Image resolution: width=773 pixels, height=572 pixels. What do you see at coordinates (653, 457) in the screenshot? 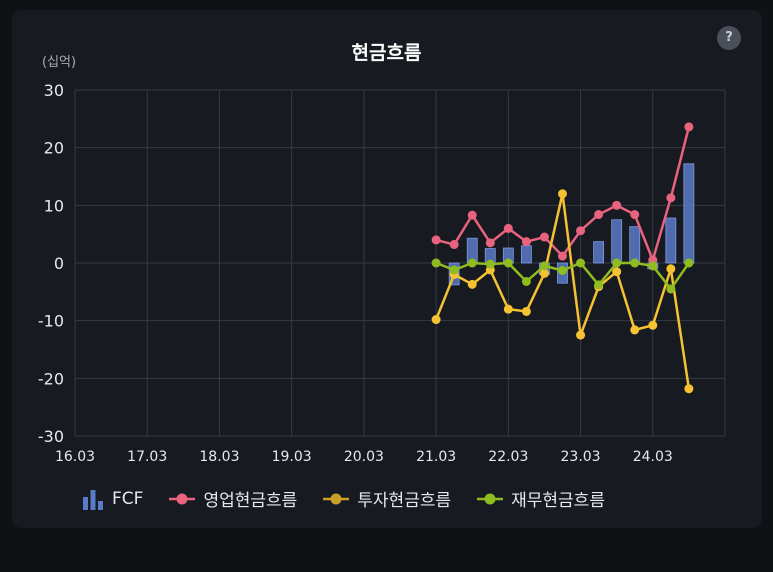
I see `x-tick-label: 24.03` at bounding box center [653, 457].